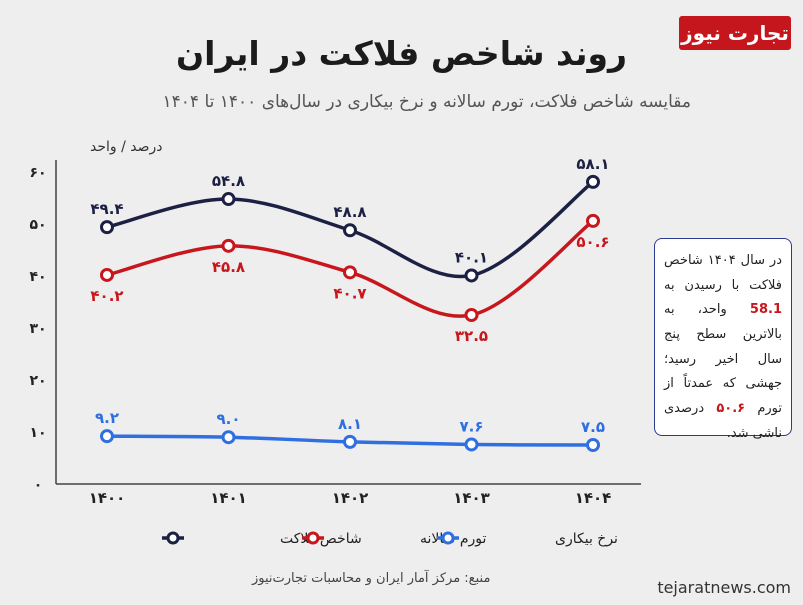 The image size is (803, 605). I want to click on data-label: ۴۰.۲, so click(106, 296).